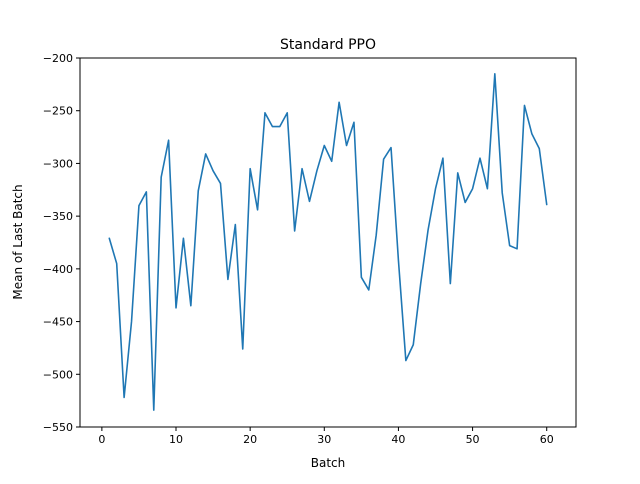 This screenshot has height=484, width=640. What do you see at coordinates (324, 439) in the screenshot?
I see `x-tick-label: 30` at bounding box center [324, 439].